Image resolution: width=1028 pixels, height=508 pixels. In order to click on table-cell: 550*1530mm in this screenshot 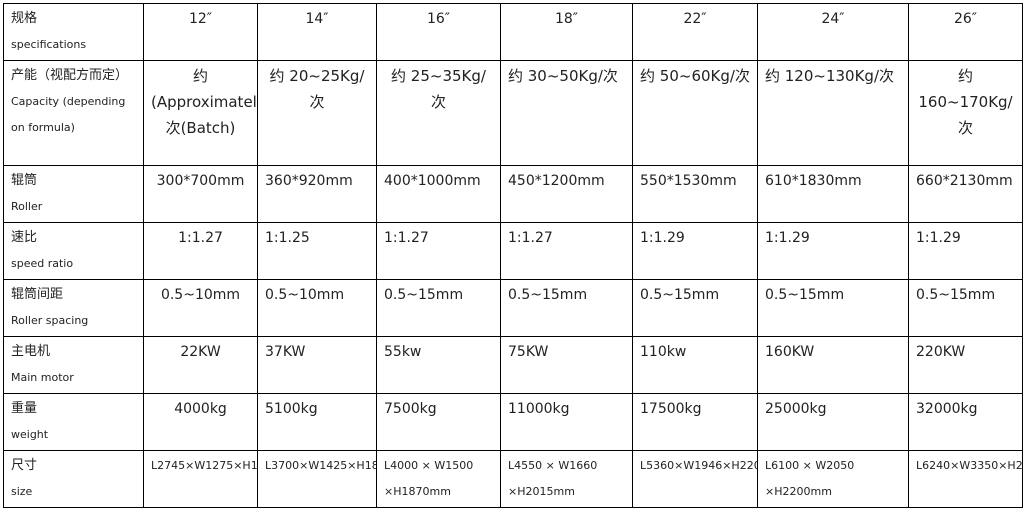, I will do `click(695, 194)`.